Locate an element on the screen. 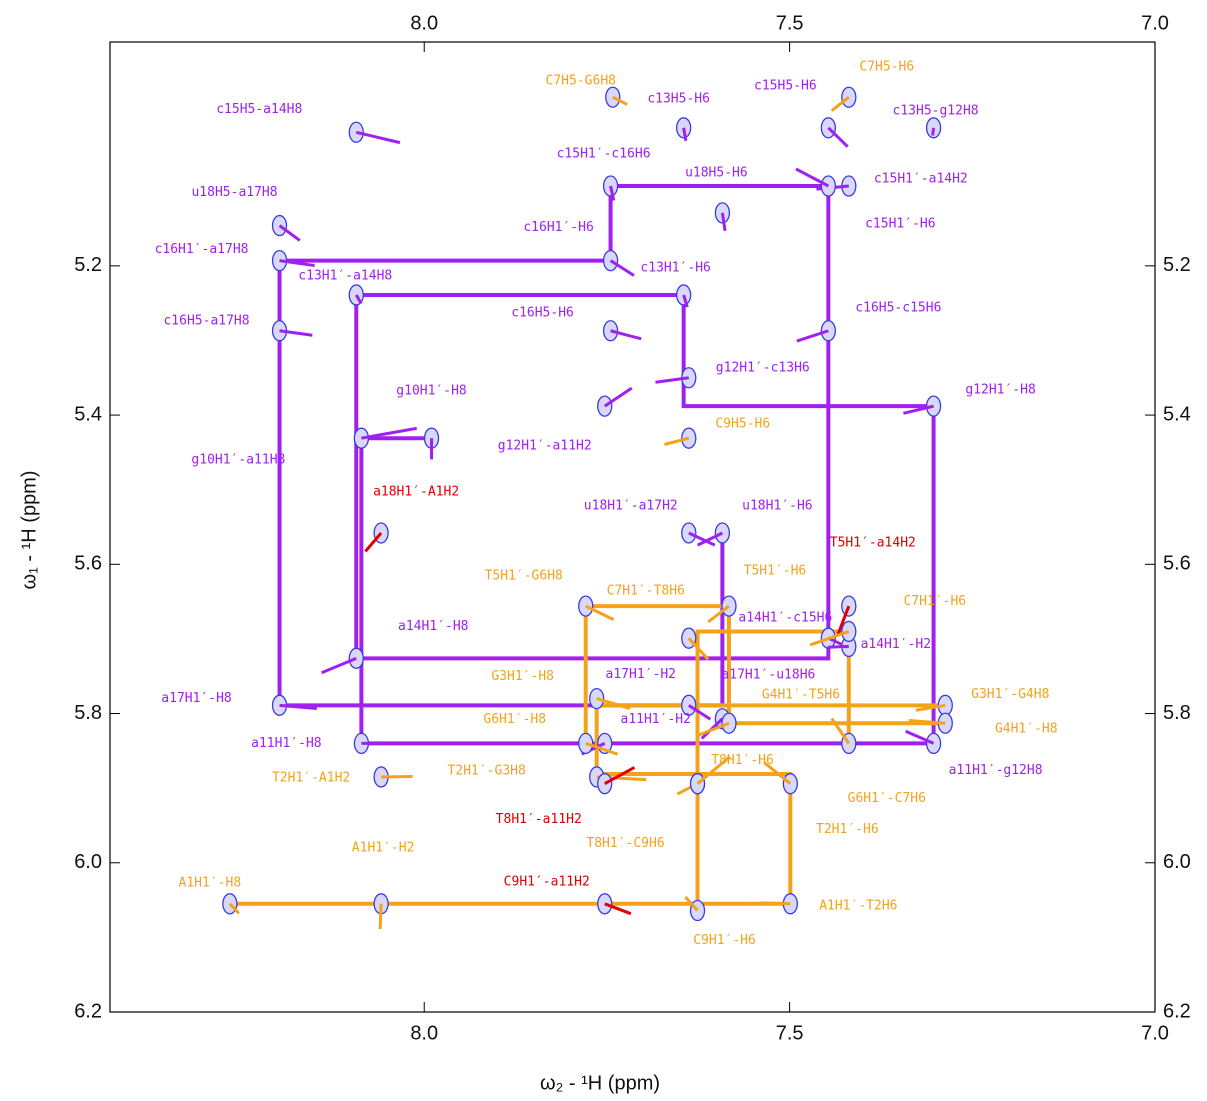 This screenshot has height=1101, width=1207. peak-label: T8H1′-H6 is located at coordinates (742, 760).